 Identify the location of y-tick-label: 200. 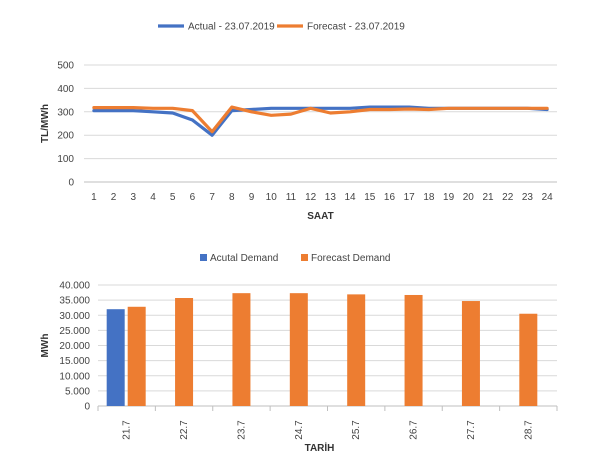
(65, 136).